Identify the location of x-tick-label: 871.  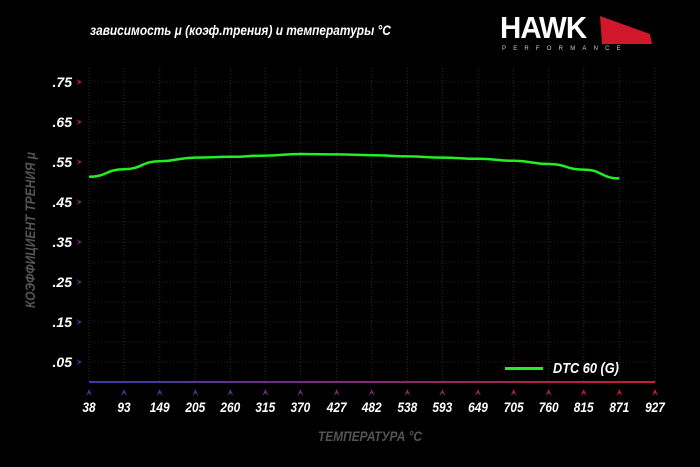
(619, 407).